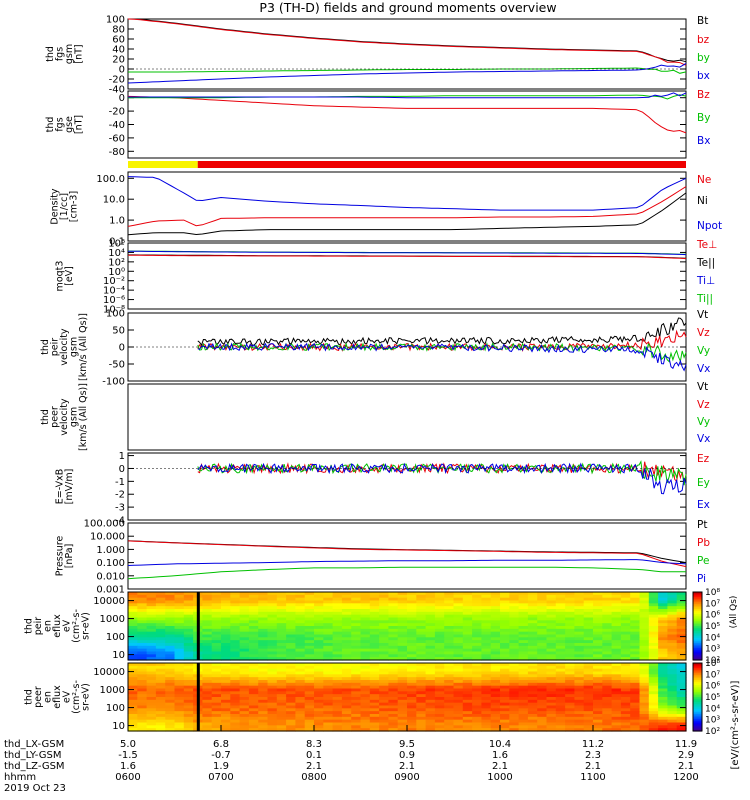  Describe the element at coordinates (117, 112) in the screenshot. I see `y-tick-label: -20` at that location.